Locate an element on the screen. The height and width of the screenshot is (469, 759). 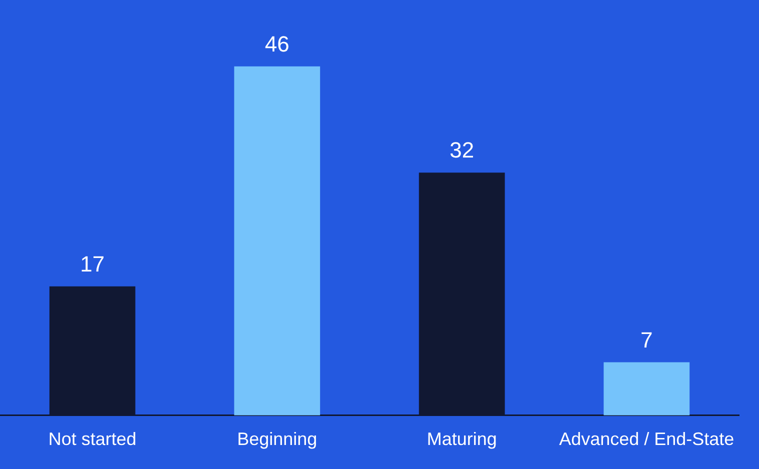
data-label: 46 is located at coordinates (277, 43).